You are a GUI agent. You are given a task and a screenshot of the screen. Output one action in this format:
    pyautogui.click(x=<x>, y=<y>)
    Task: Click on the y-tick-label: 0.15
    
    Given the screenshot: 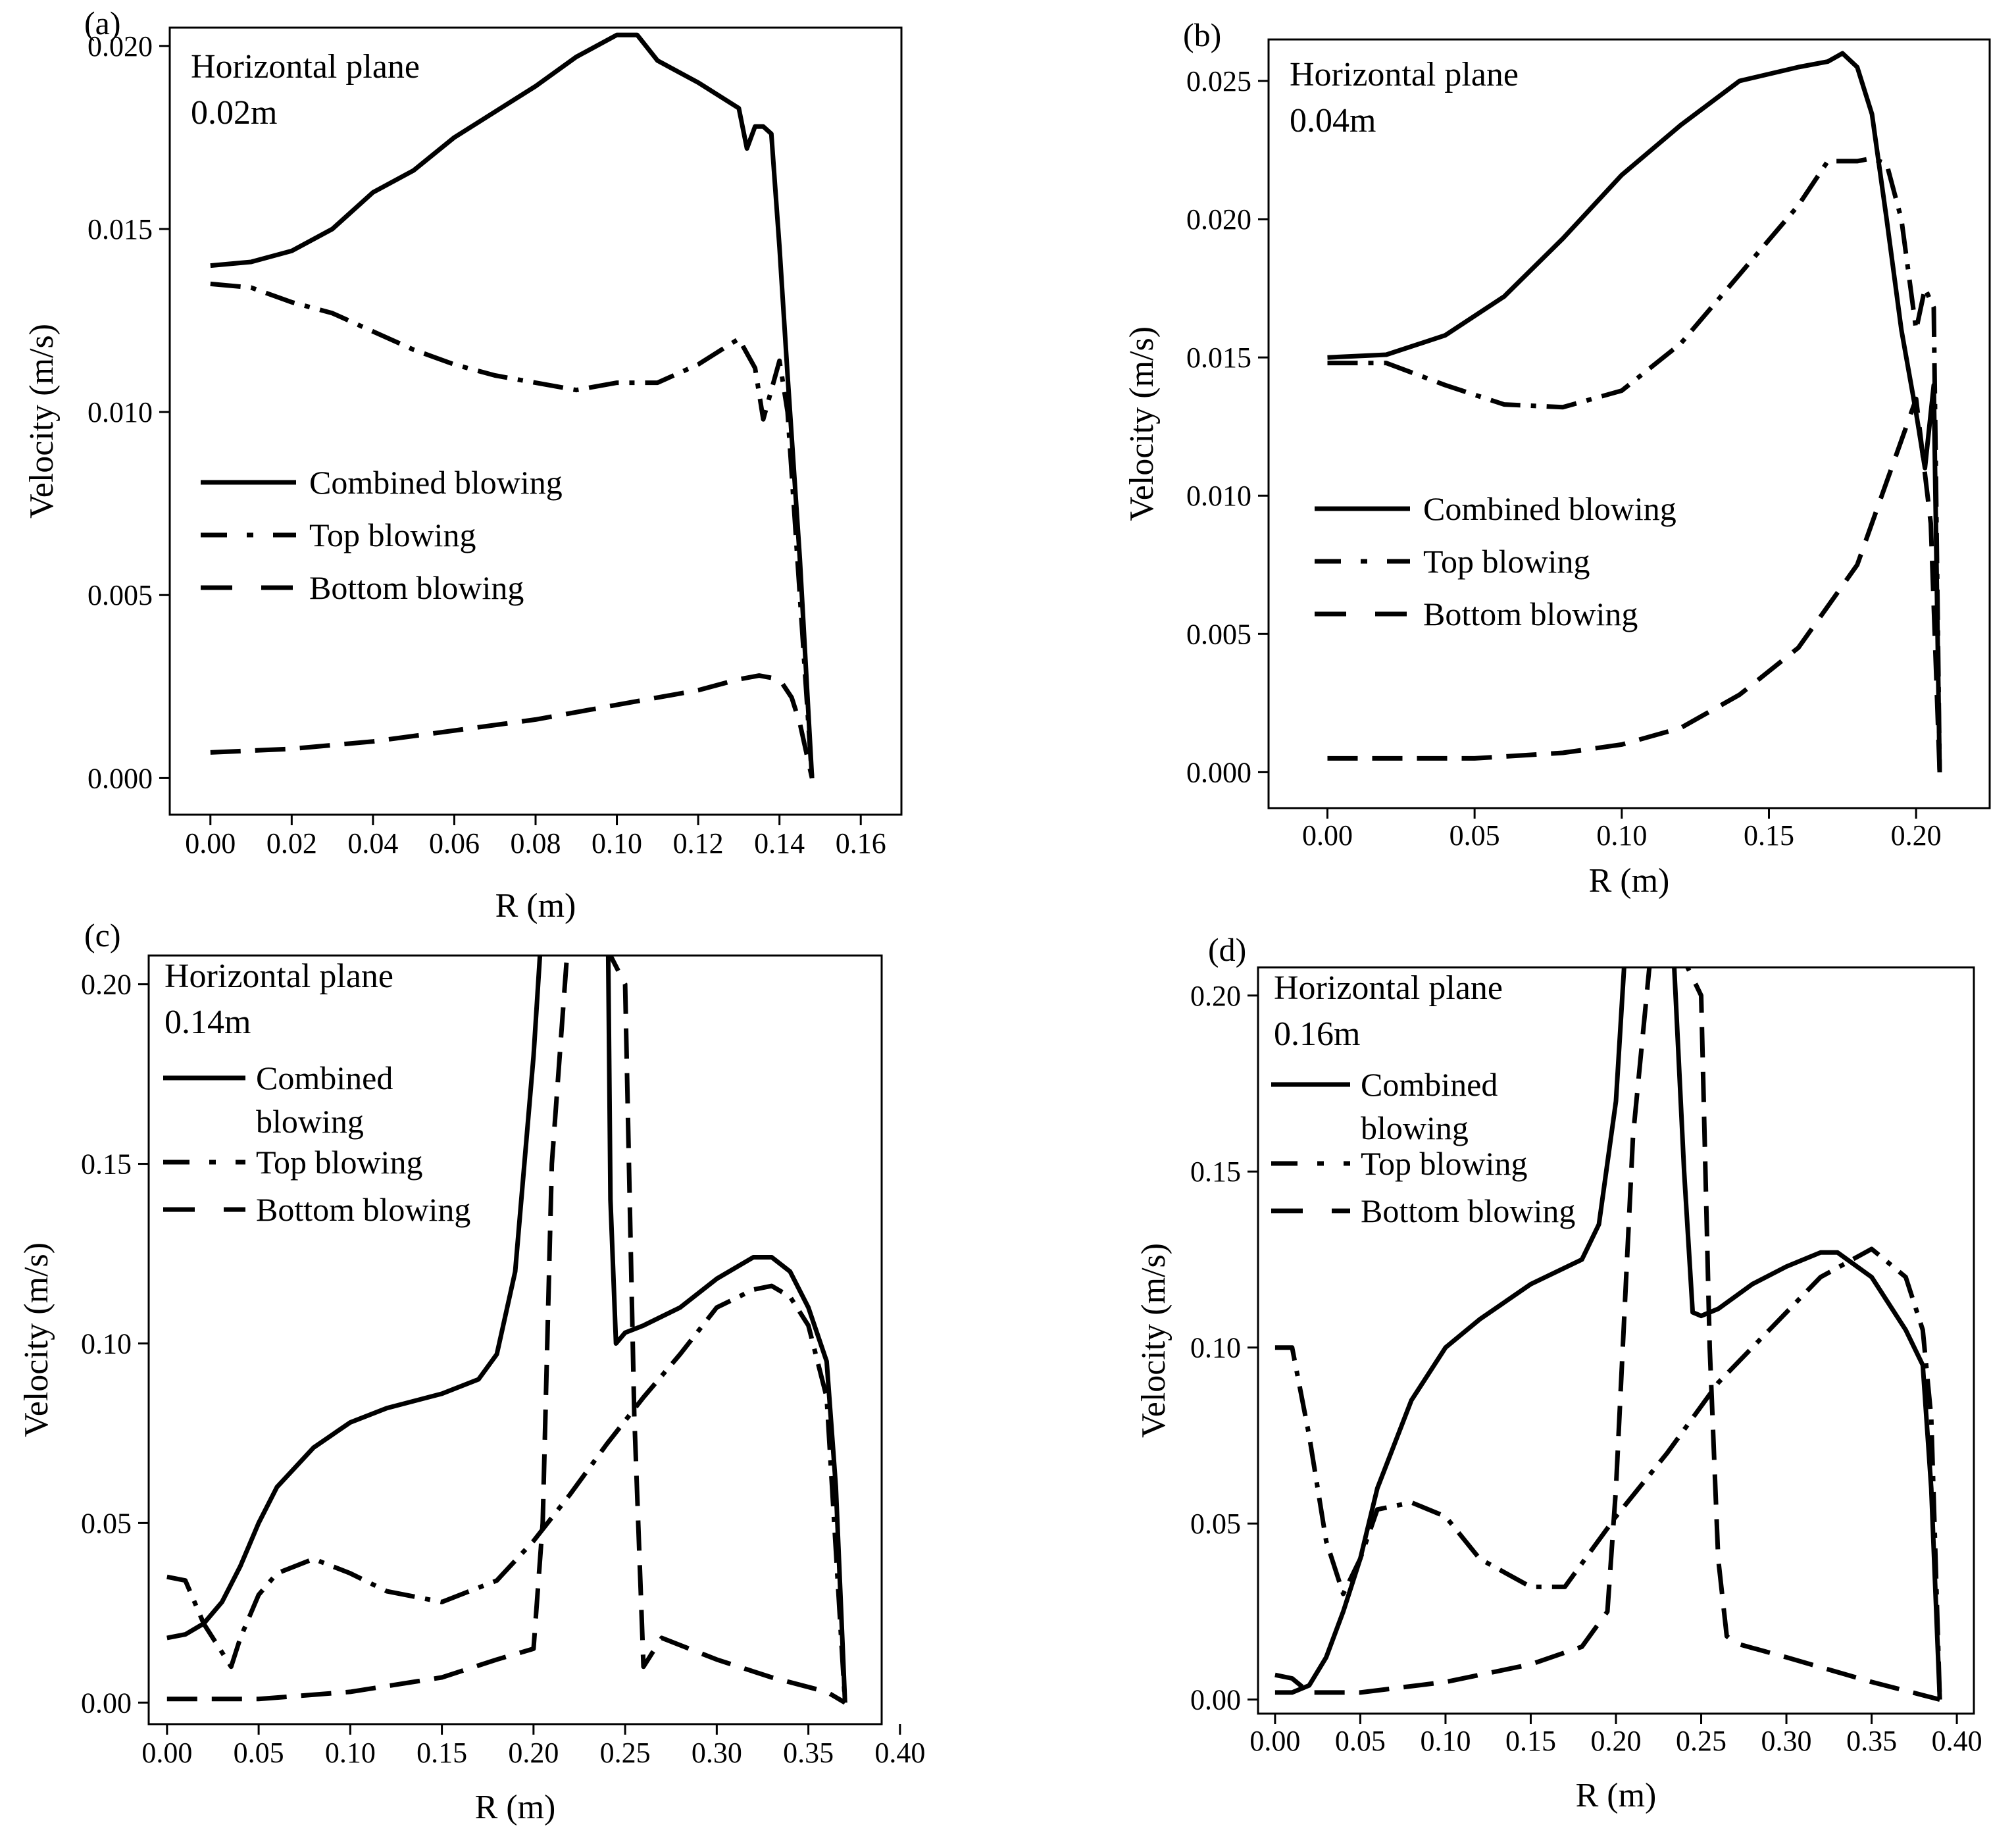 What is the action you would take?
    pyautogui.click(x=106, y=1164)
    